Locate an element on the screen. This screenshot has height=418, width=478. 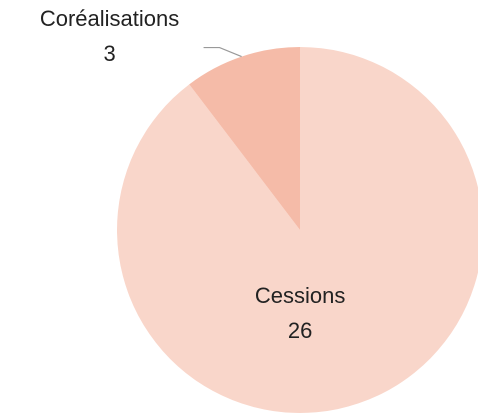
pie-slice is located at coordinates (244, 138).